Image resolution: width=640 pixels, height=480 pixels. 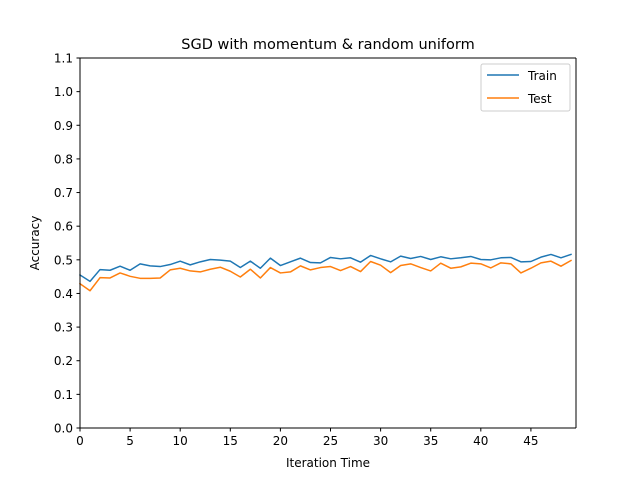 I want to click on y-tick-label: 0.0, so click(x=63, y=429).